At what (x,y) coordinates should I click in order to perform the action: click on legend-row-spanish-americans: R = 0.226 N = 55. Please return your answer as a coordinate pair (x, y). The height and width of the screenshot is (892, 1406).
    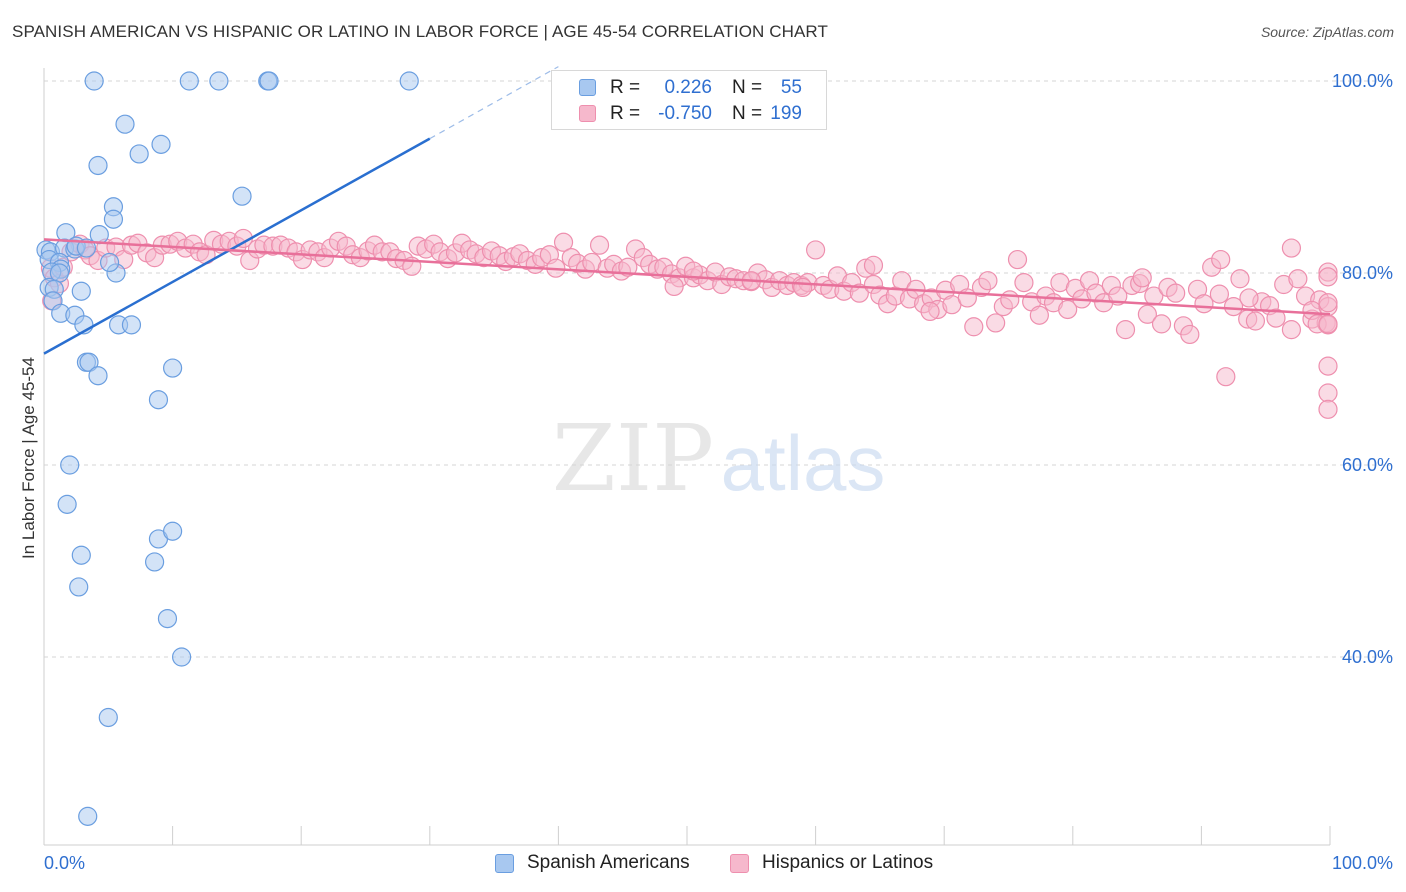
    Looking at the image, I should click on (689, 88).